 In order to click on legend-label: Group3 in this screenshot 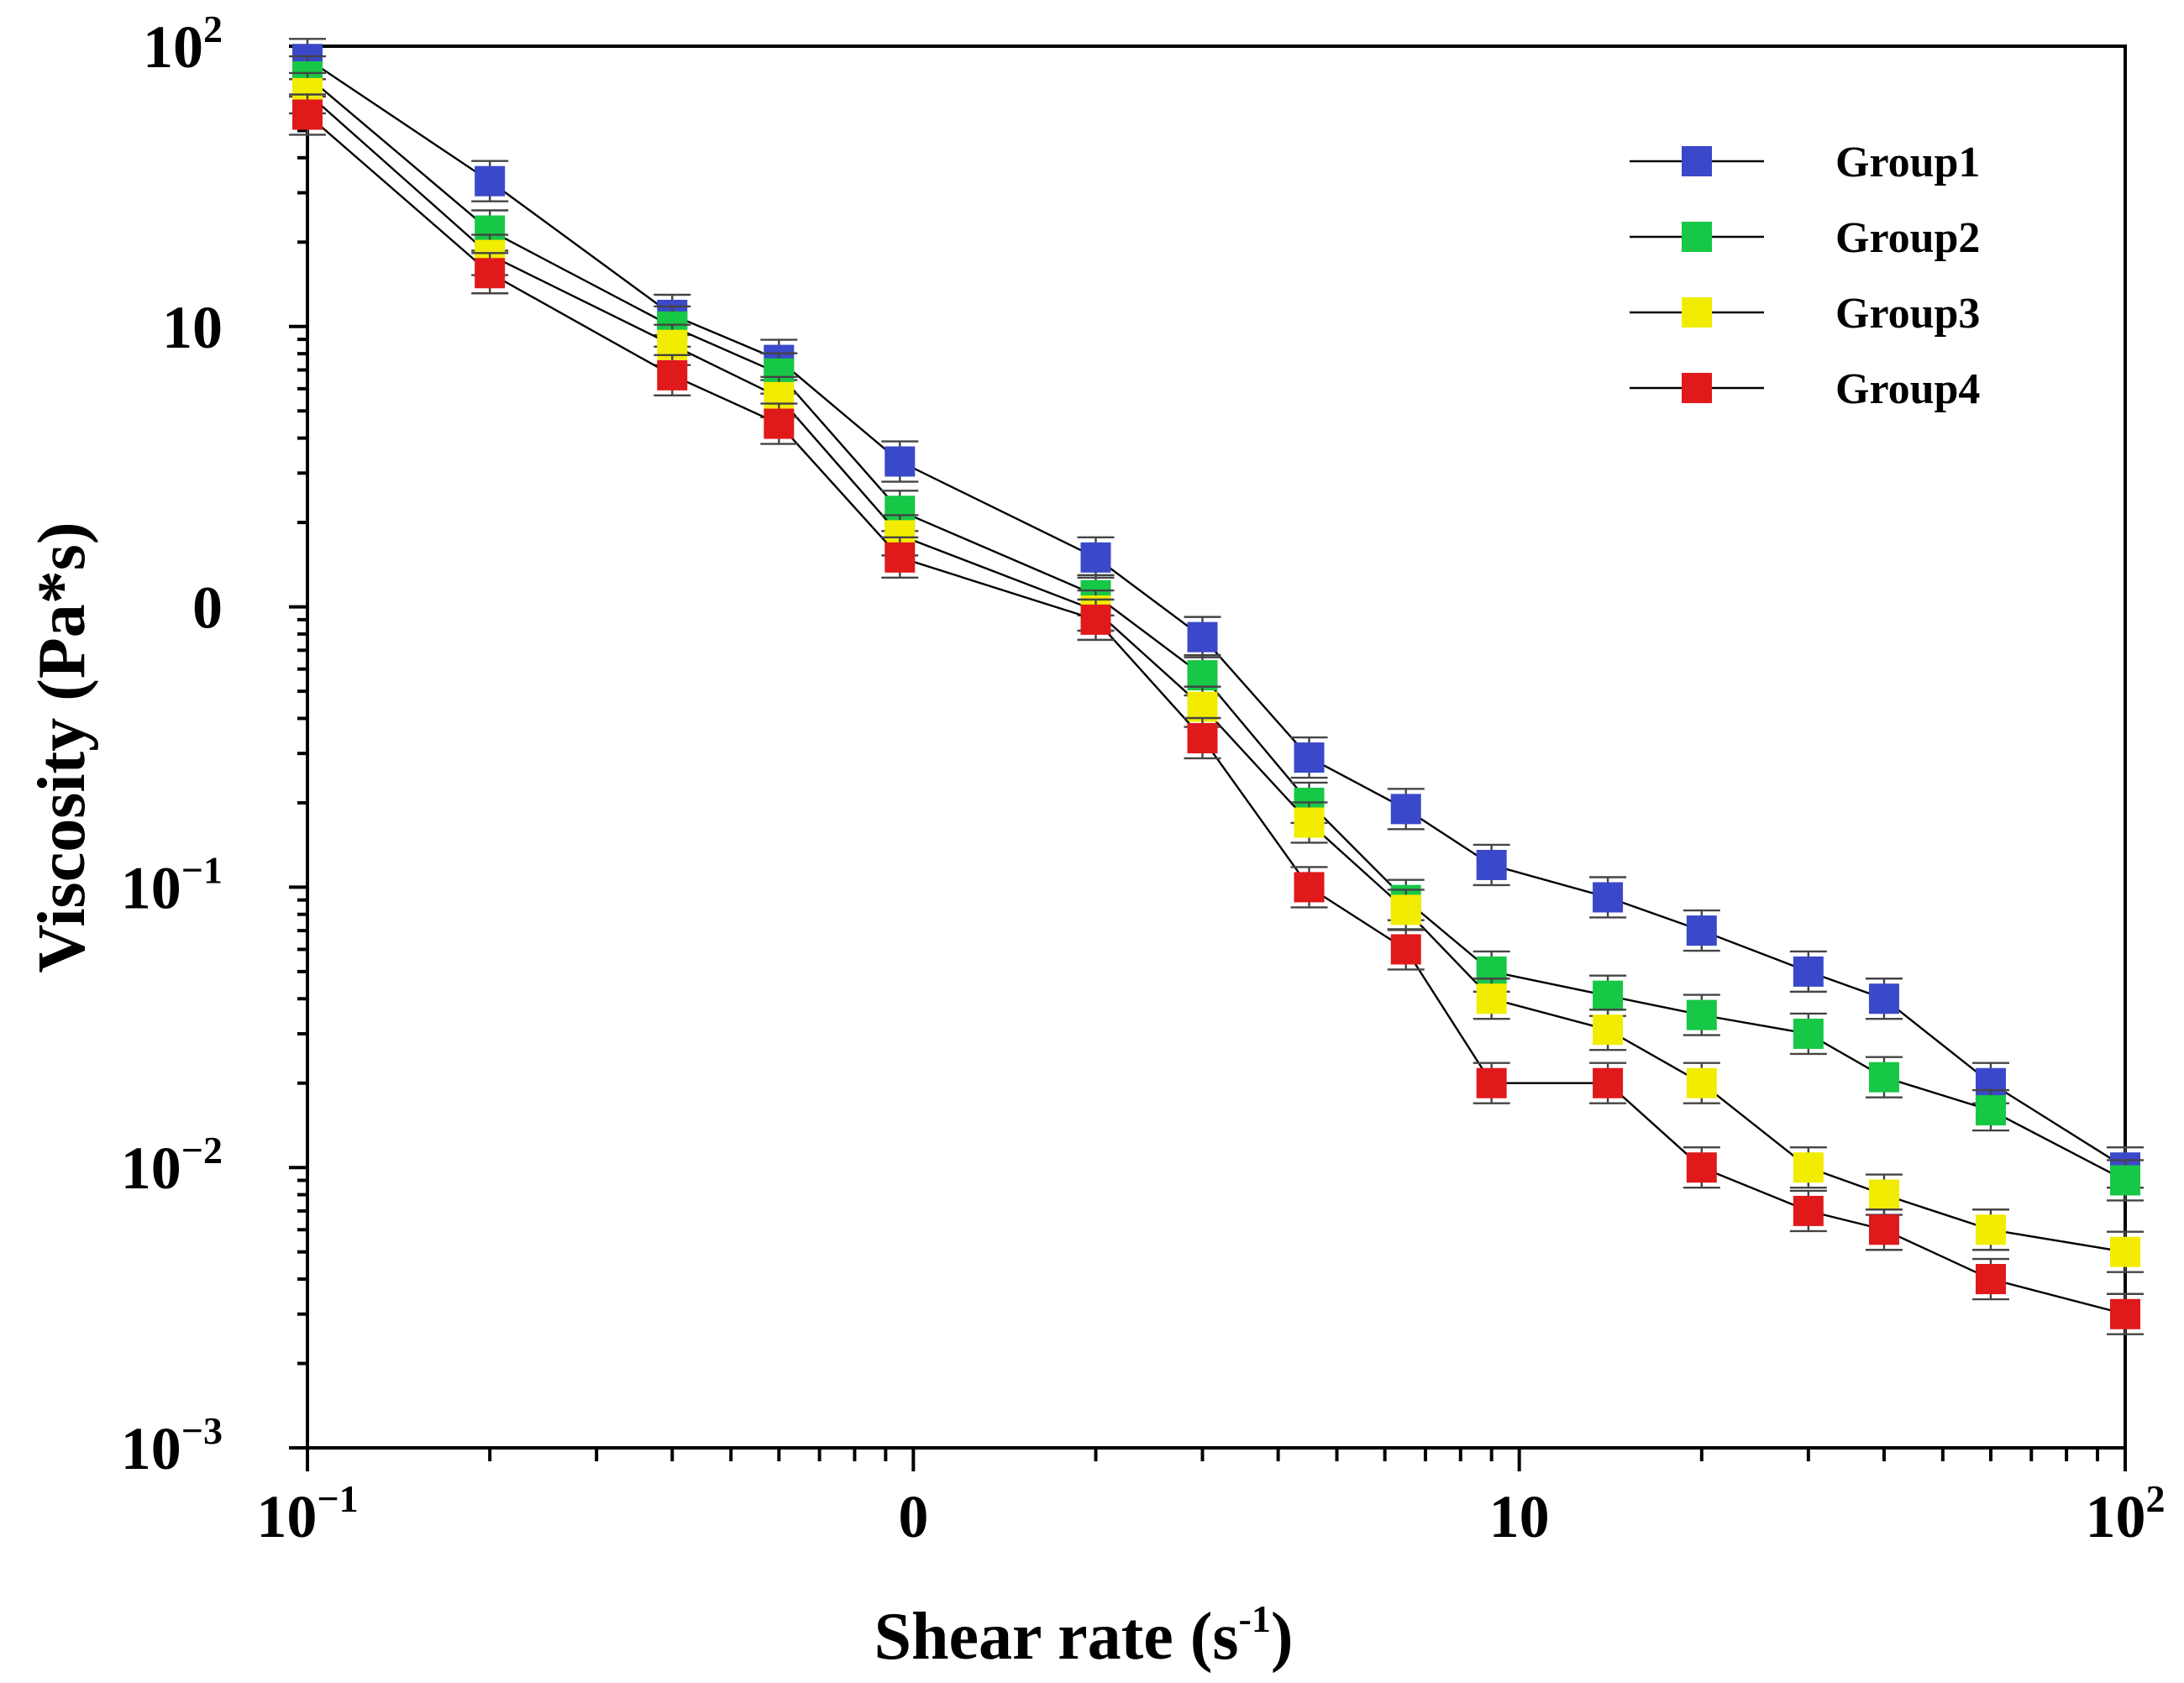, I will do `click(1907, 314)`.